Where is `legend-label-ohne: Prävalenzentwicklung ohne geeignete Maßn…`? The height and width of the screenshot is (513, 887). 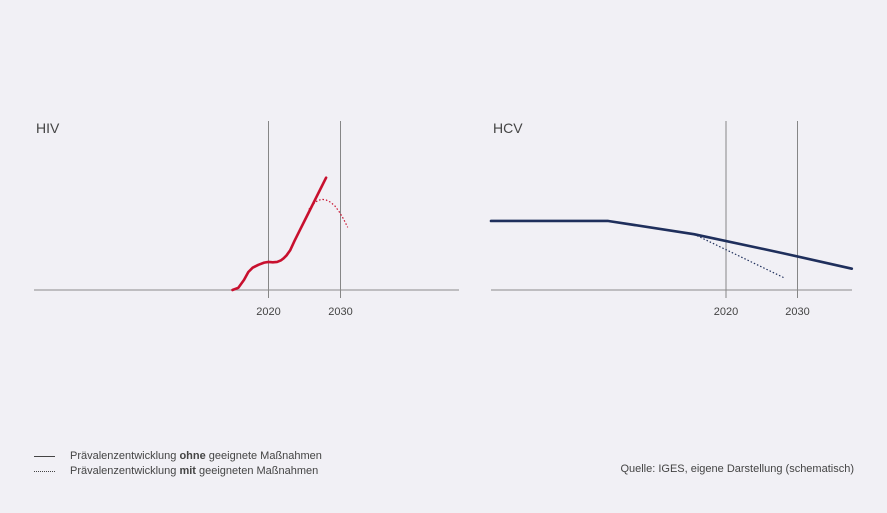
legend-label-ohne: Prävalenzentwicklung ohne geeignete Maßn… is located at coordinates (196, 456).